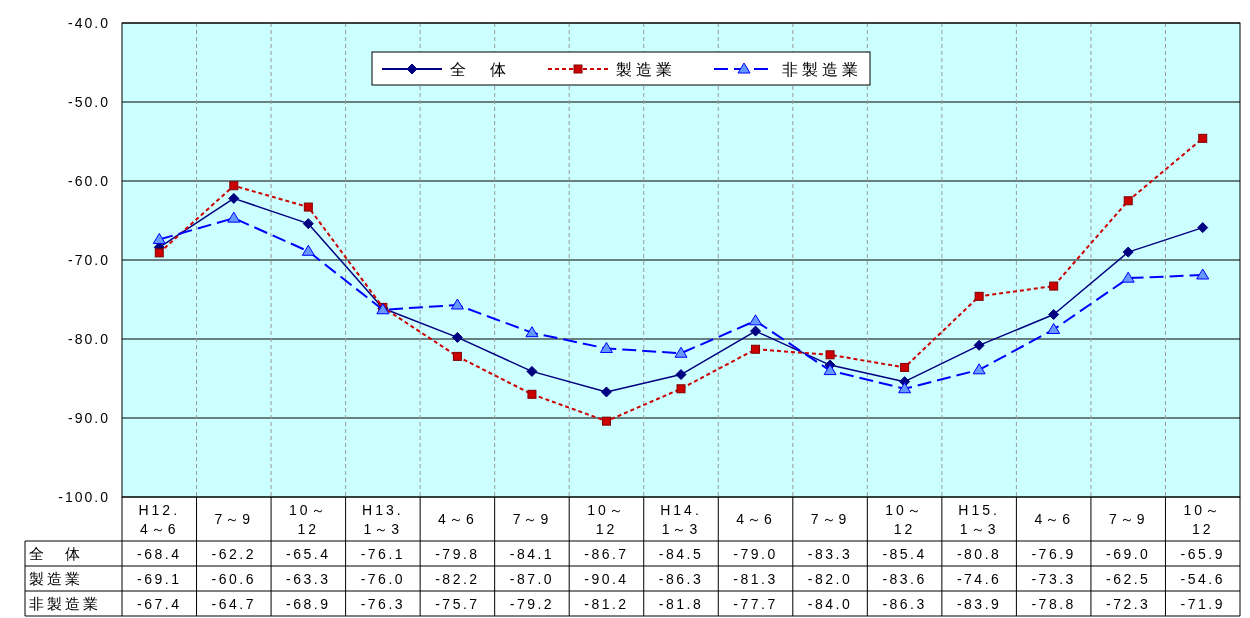  Describe the element at coordinates (830, 604) in the screenshot. I see `data-label: -84.0` at that location.